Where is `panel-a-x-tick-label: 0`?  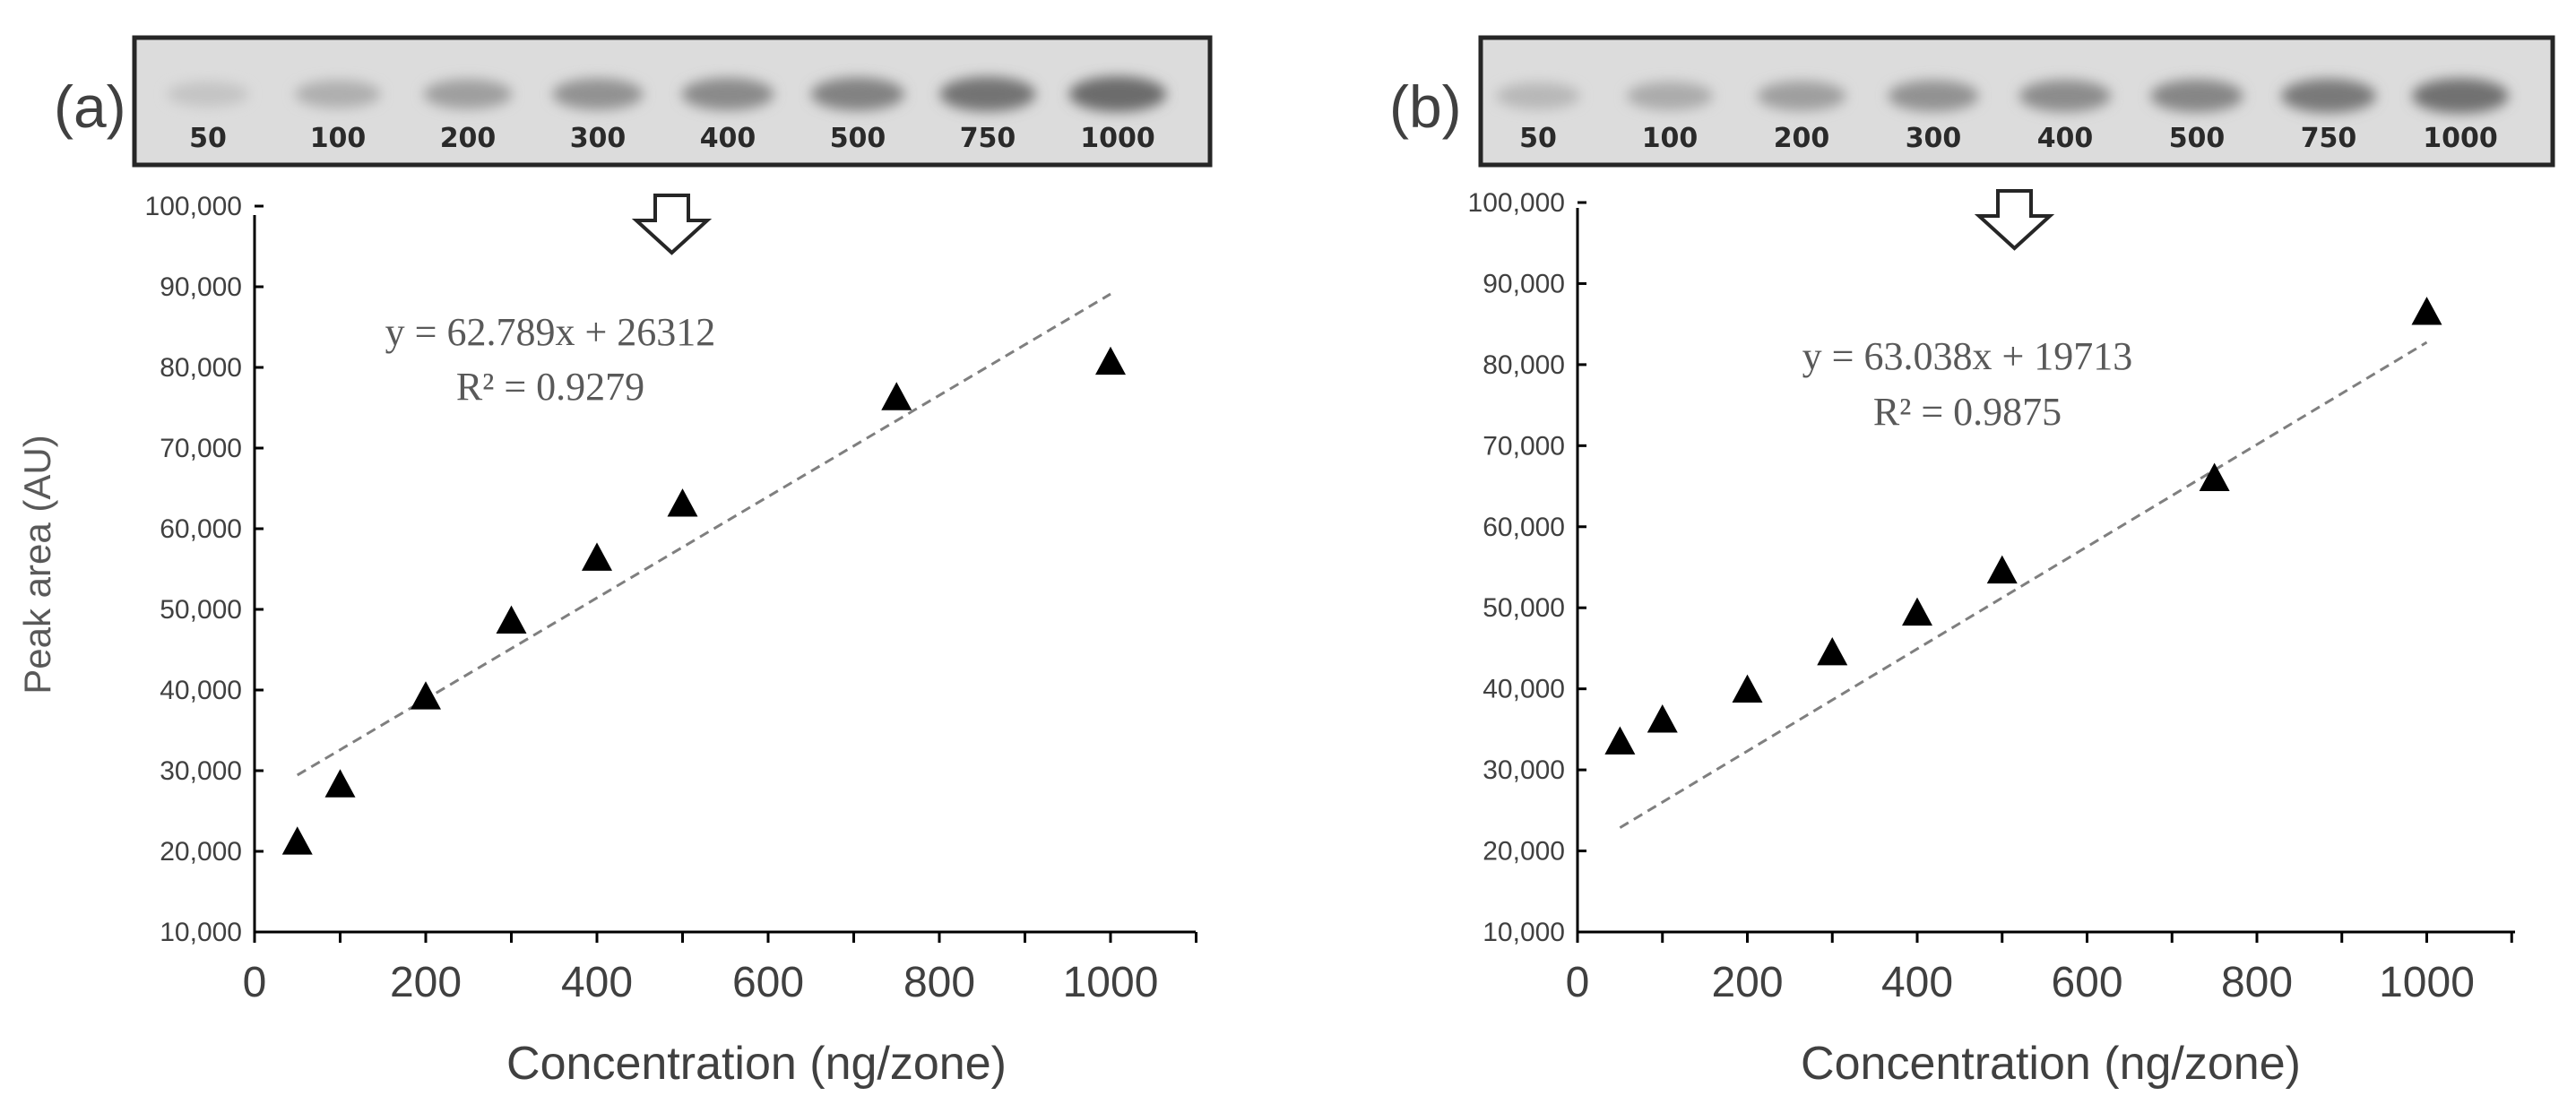 panel-a-x-tick-label: 0 is located at coordinates (255, 982).